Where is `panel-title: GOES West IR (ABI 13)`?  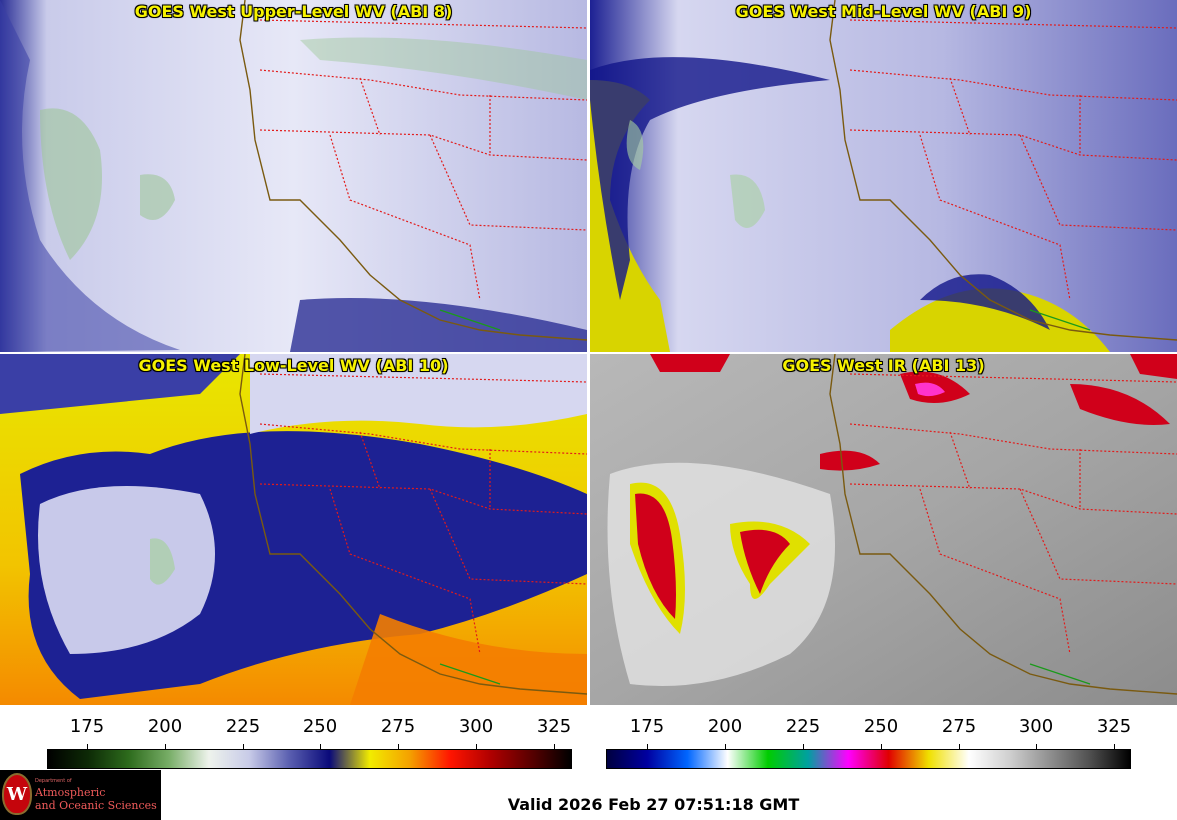
panel-title: GOES West IR (ABI 13) is located at coordinates (883, 365).